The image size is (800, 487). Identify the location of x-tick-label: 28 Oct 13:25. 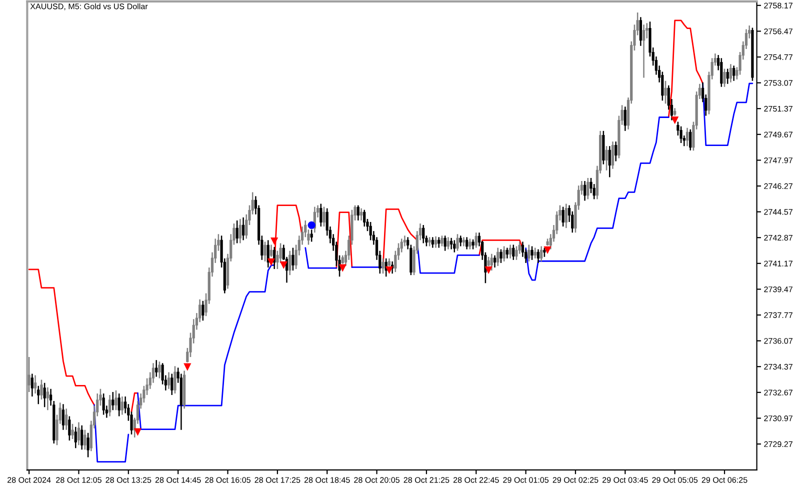
(129, 480).